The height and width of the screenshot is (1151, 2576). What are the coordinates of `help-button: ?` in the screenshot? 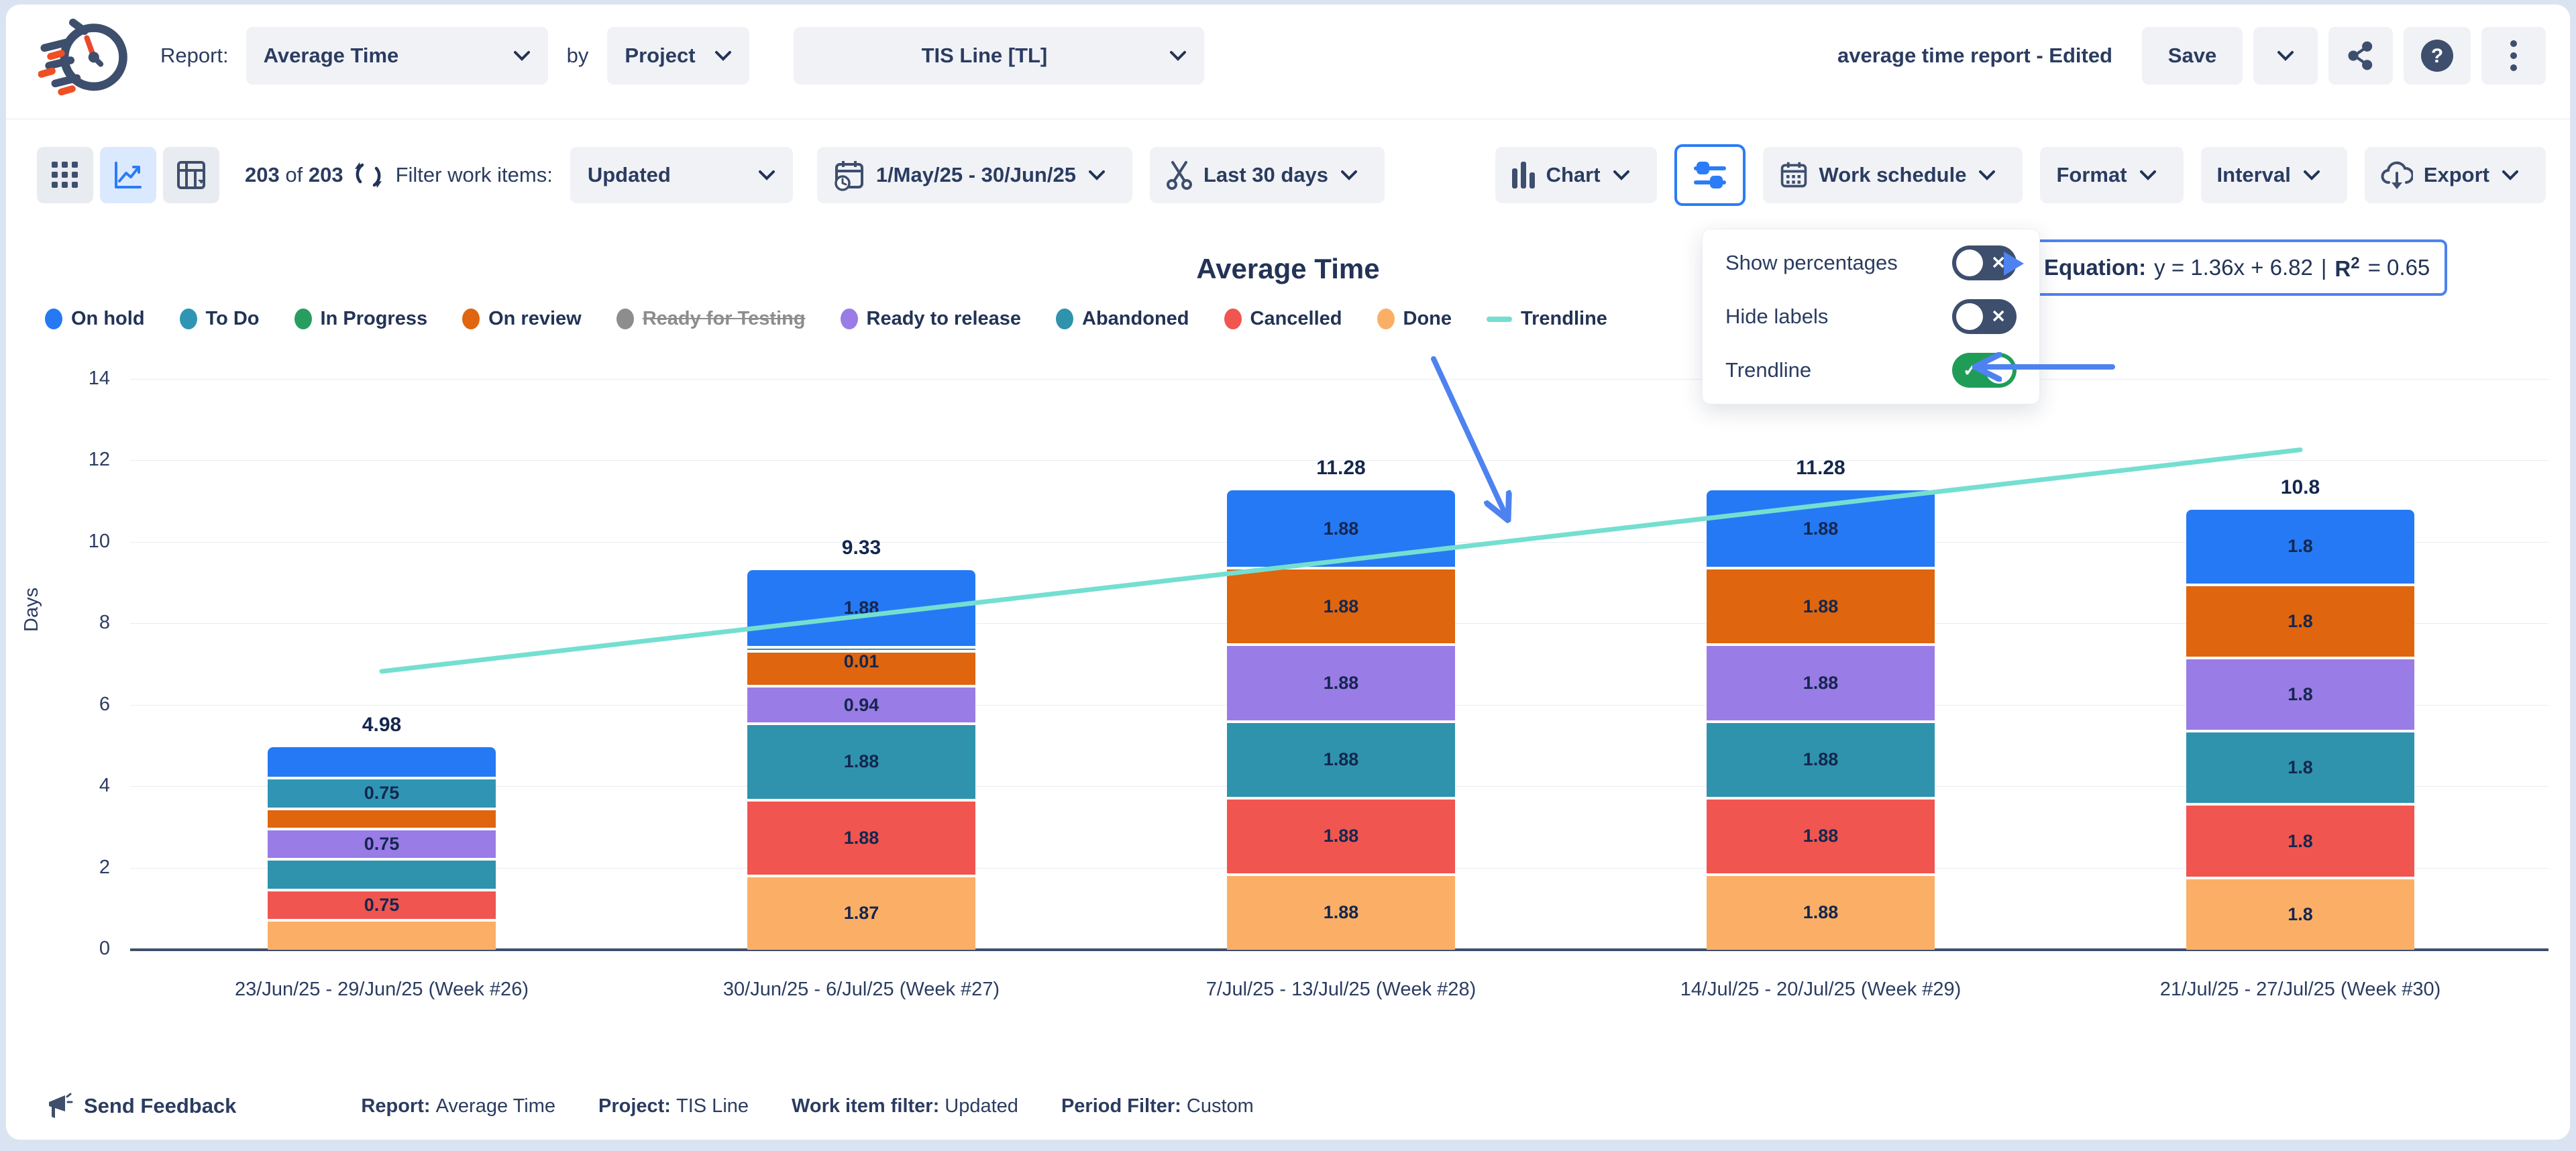 It's located at (2437, 56).